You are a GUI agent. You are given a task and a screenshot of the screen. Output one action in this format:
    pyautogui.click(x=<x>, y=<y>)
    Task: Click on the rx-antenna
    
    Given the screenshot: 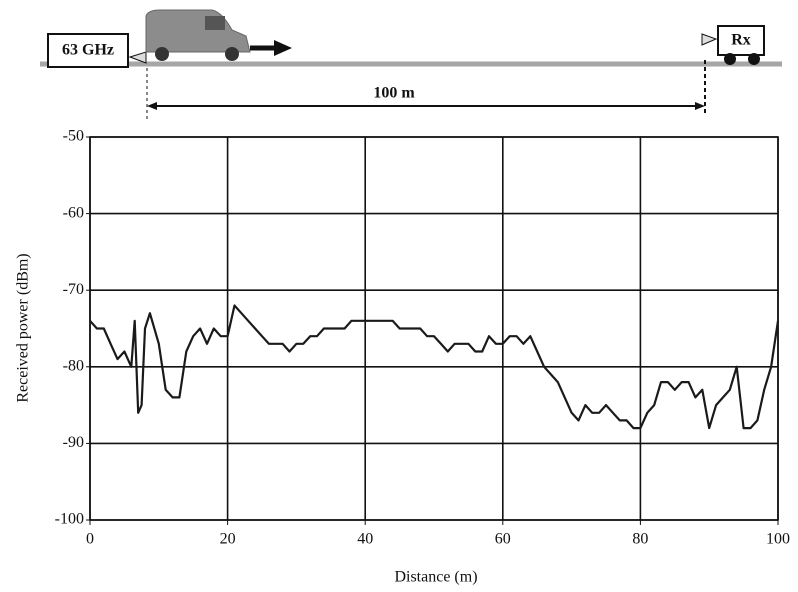 What is the action you would take?
    pyautogui.click(x=709, y=39)
    